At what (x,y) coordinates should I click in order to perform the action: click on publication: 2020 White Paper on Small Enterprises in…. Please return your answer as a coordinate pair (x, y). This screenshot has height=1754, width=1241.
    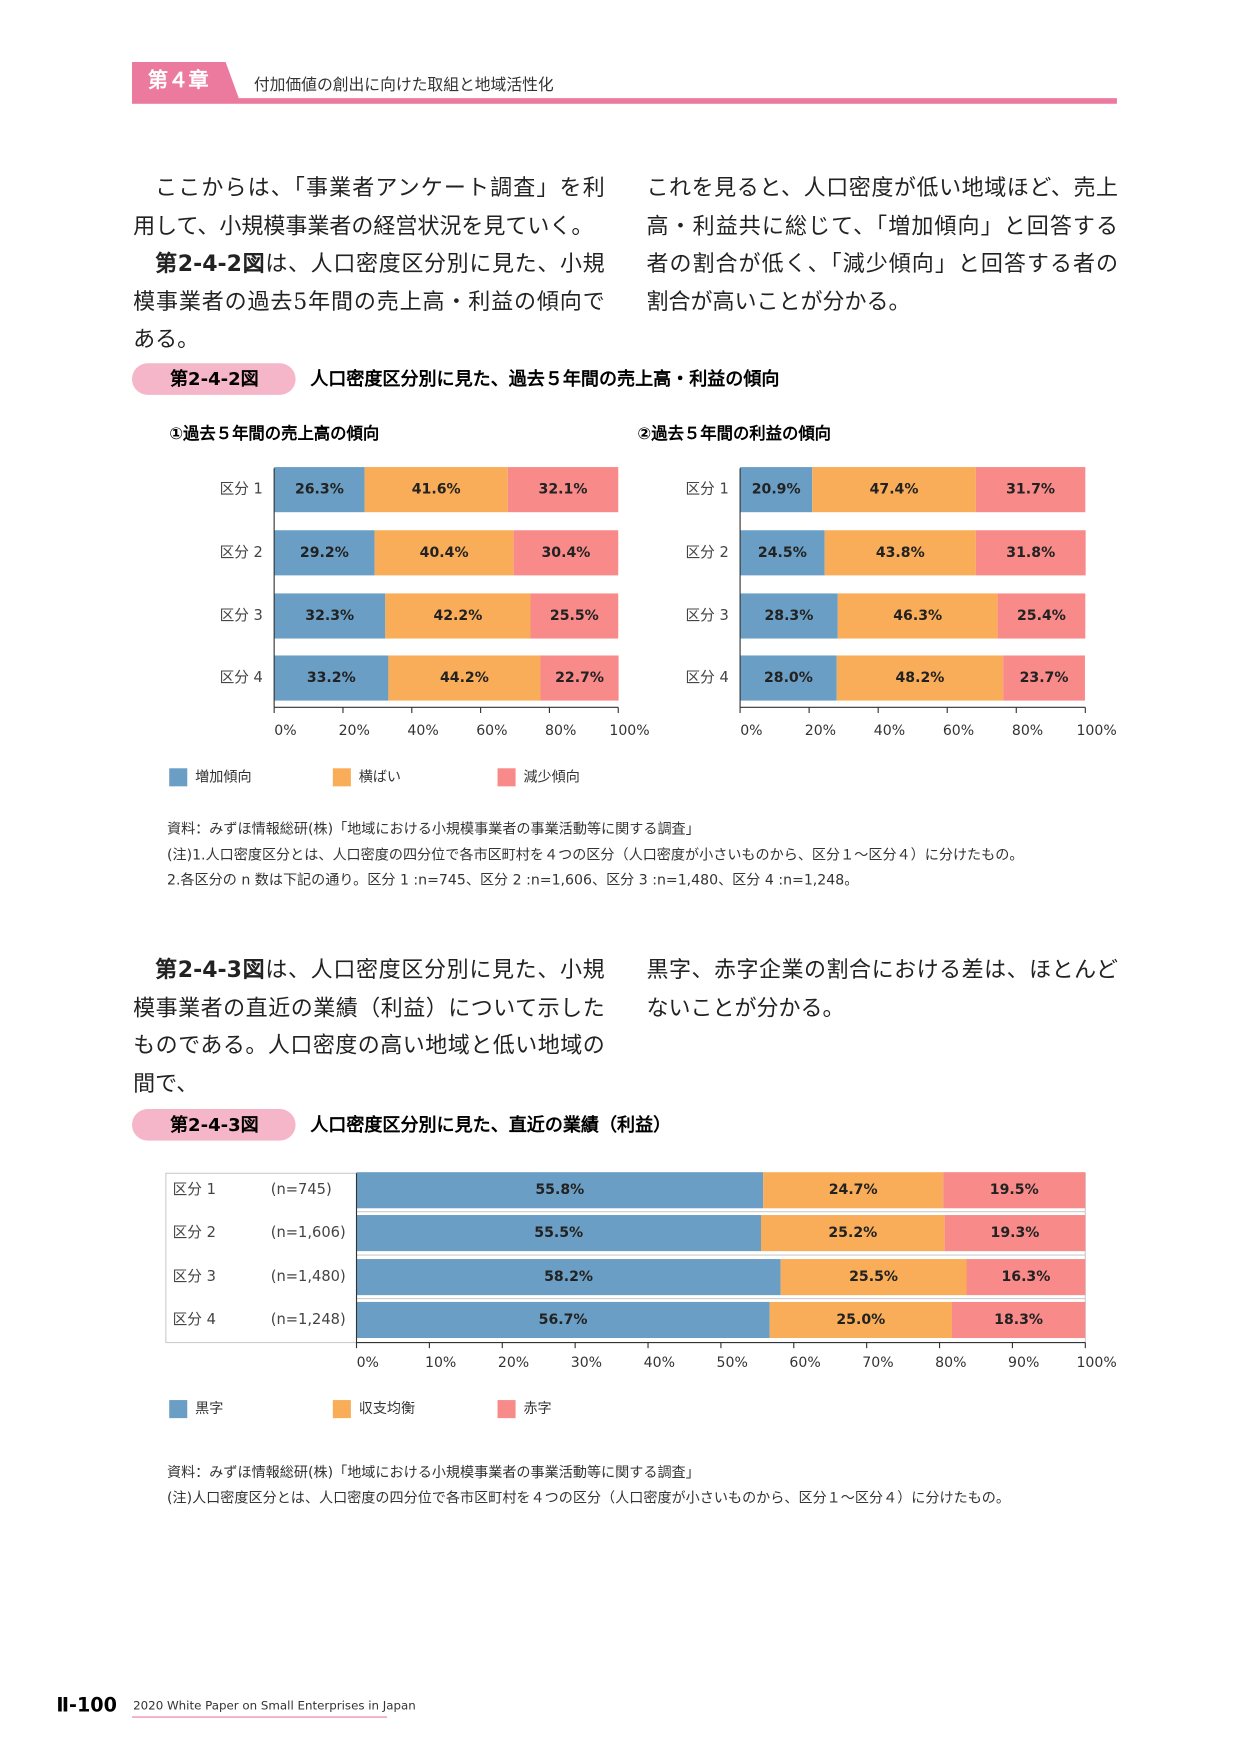
    Looking at the image, I should click on (274, 1705).